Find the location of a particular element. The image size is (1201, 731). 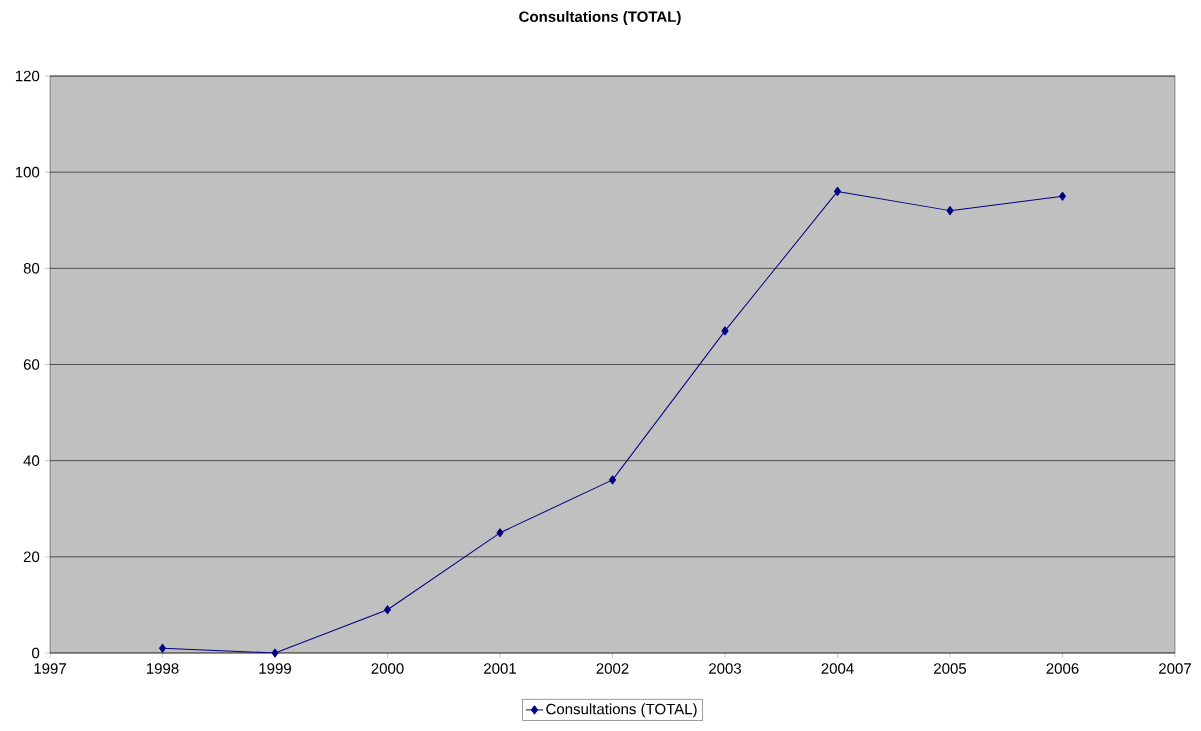

y-tick-label: 60 is located at coordinates (31, 364).